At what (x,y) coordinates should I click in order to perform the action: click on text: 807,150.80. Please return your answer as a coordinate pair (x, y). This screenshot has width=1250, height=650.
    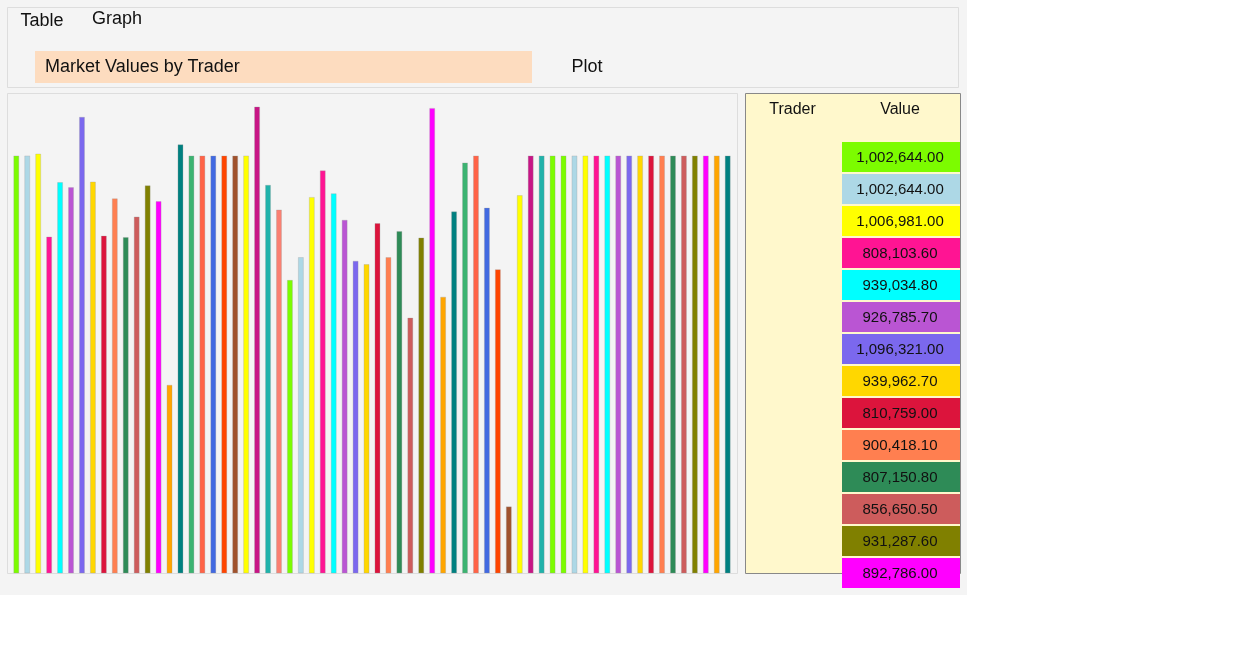
    Looking at the image, I should click on (900, 476).